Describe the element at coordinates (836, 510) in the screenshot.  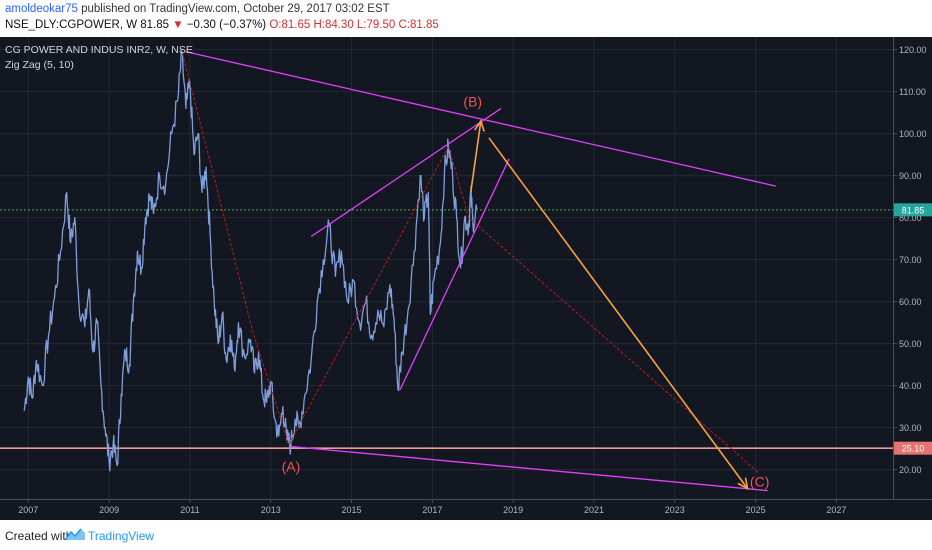
I see `x-tick-label: 2027` at that location.